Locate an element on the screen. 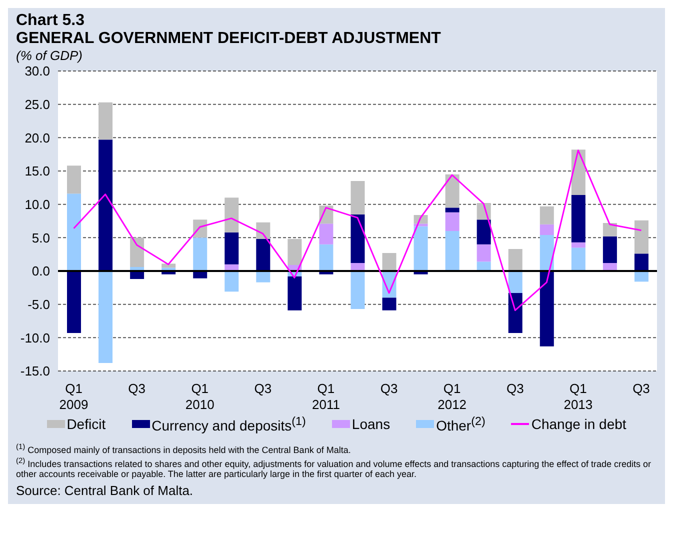  y-tick-label: -5.0 is located at coordinates (39, 304).